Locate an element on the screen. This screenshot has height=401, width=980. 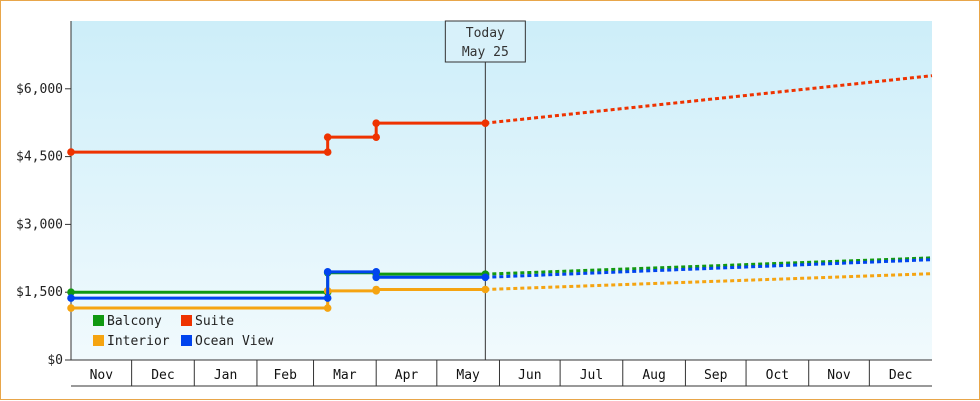
month-label: Oct is located at coordinates (777, 375).